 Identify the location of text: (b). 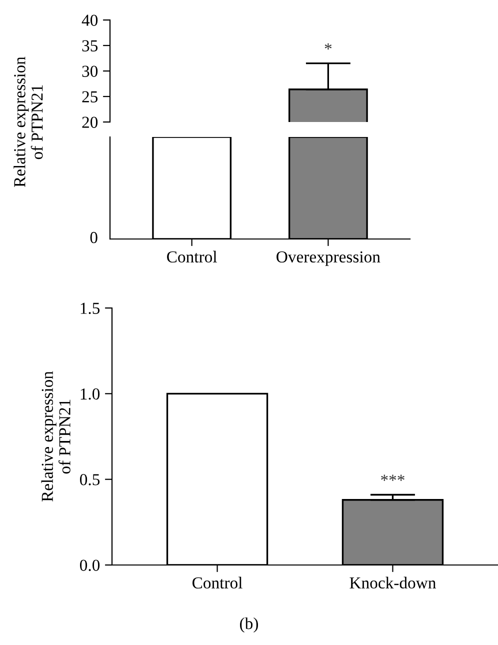
(249, 625).